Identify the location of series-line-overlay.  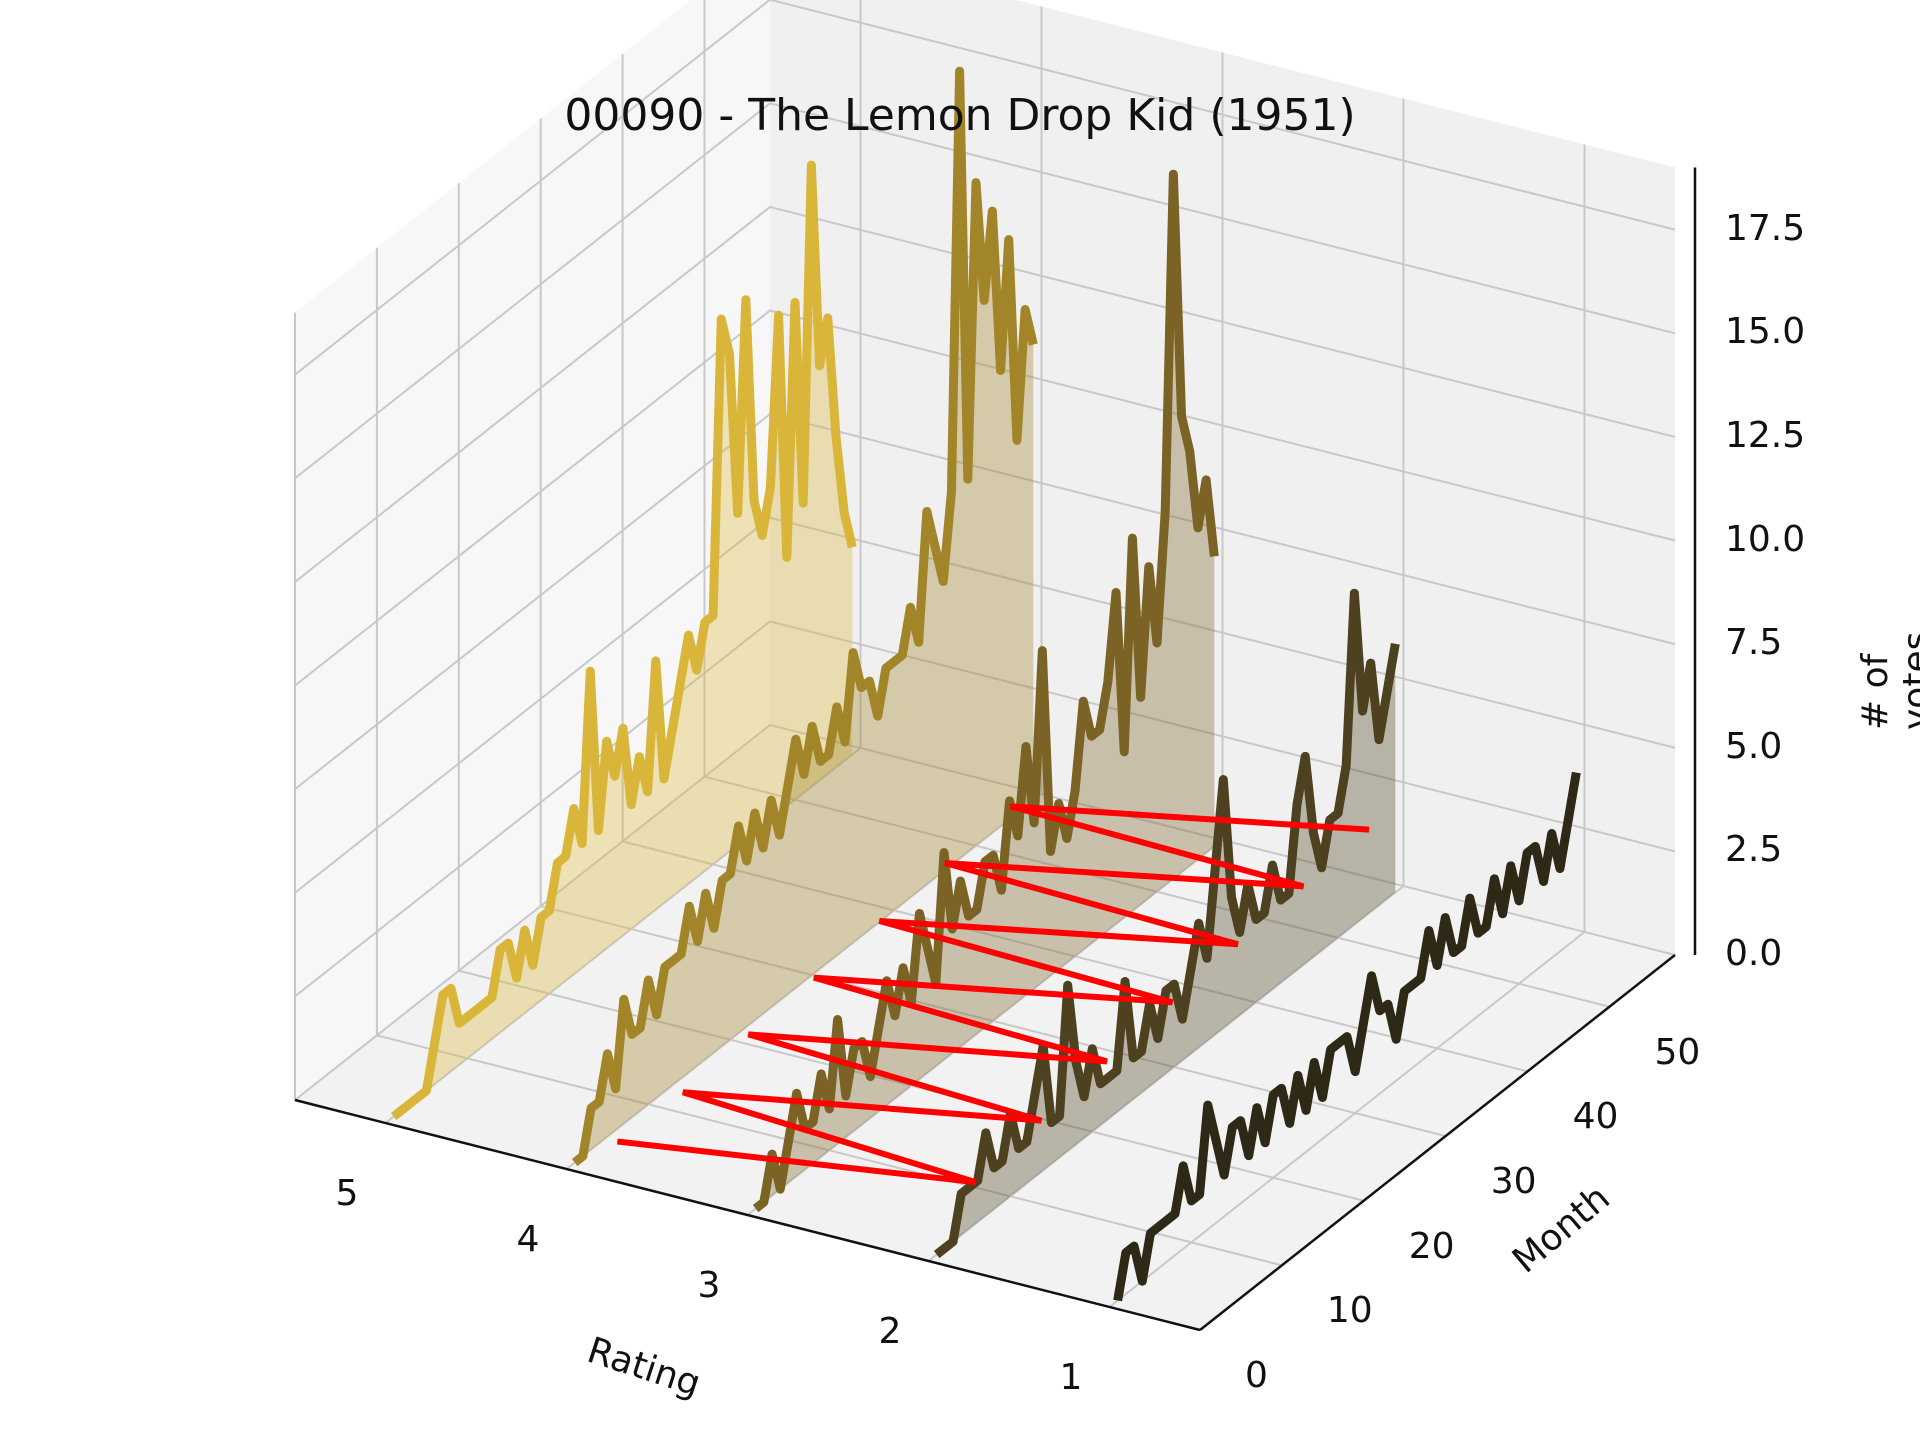
(993, 994).